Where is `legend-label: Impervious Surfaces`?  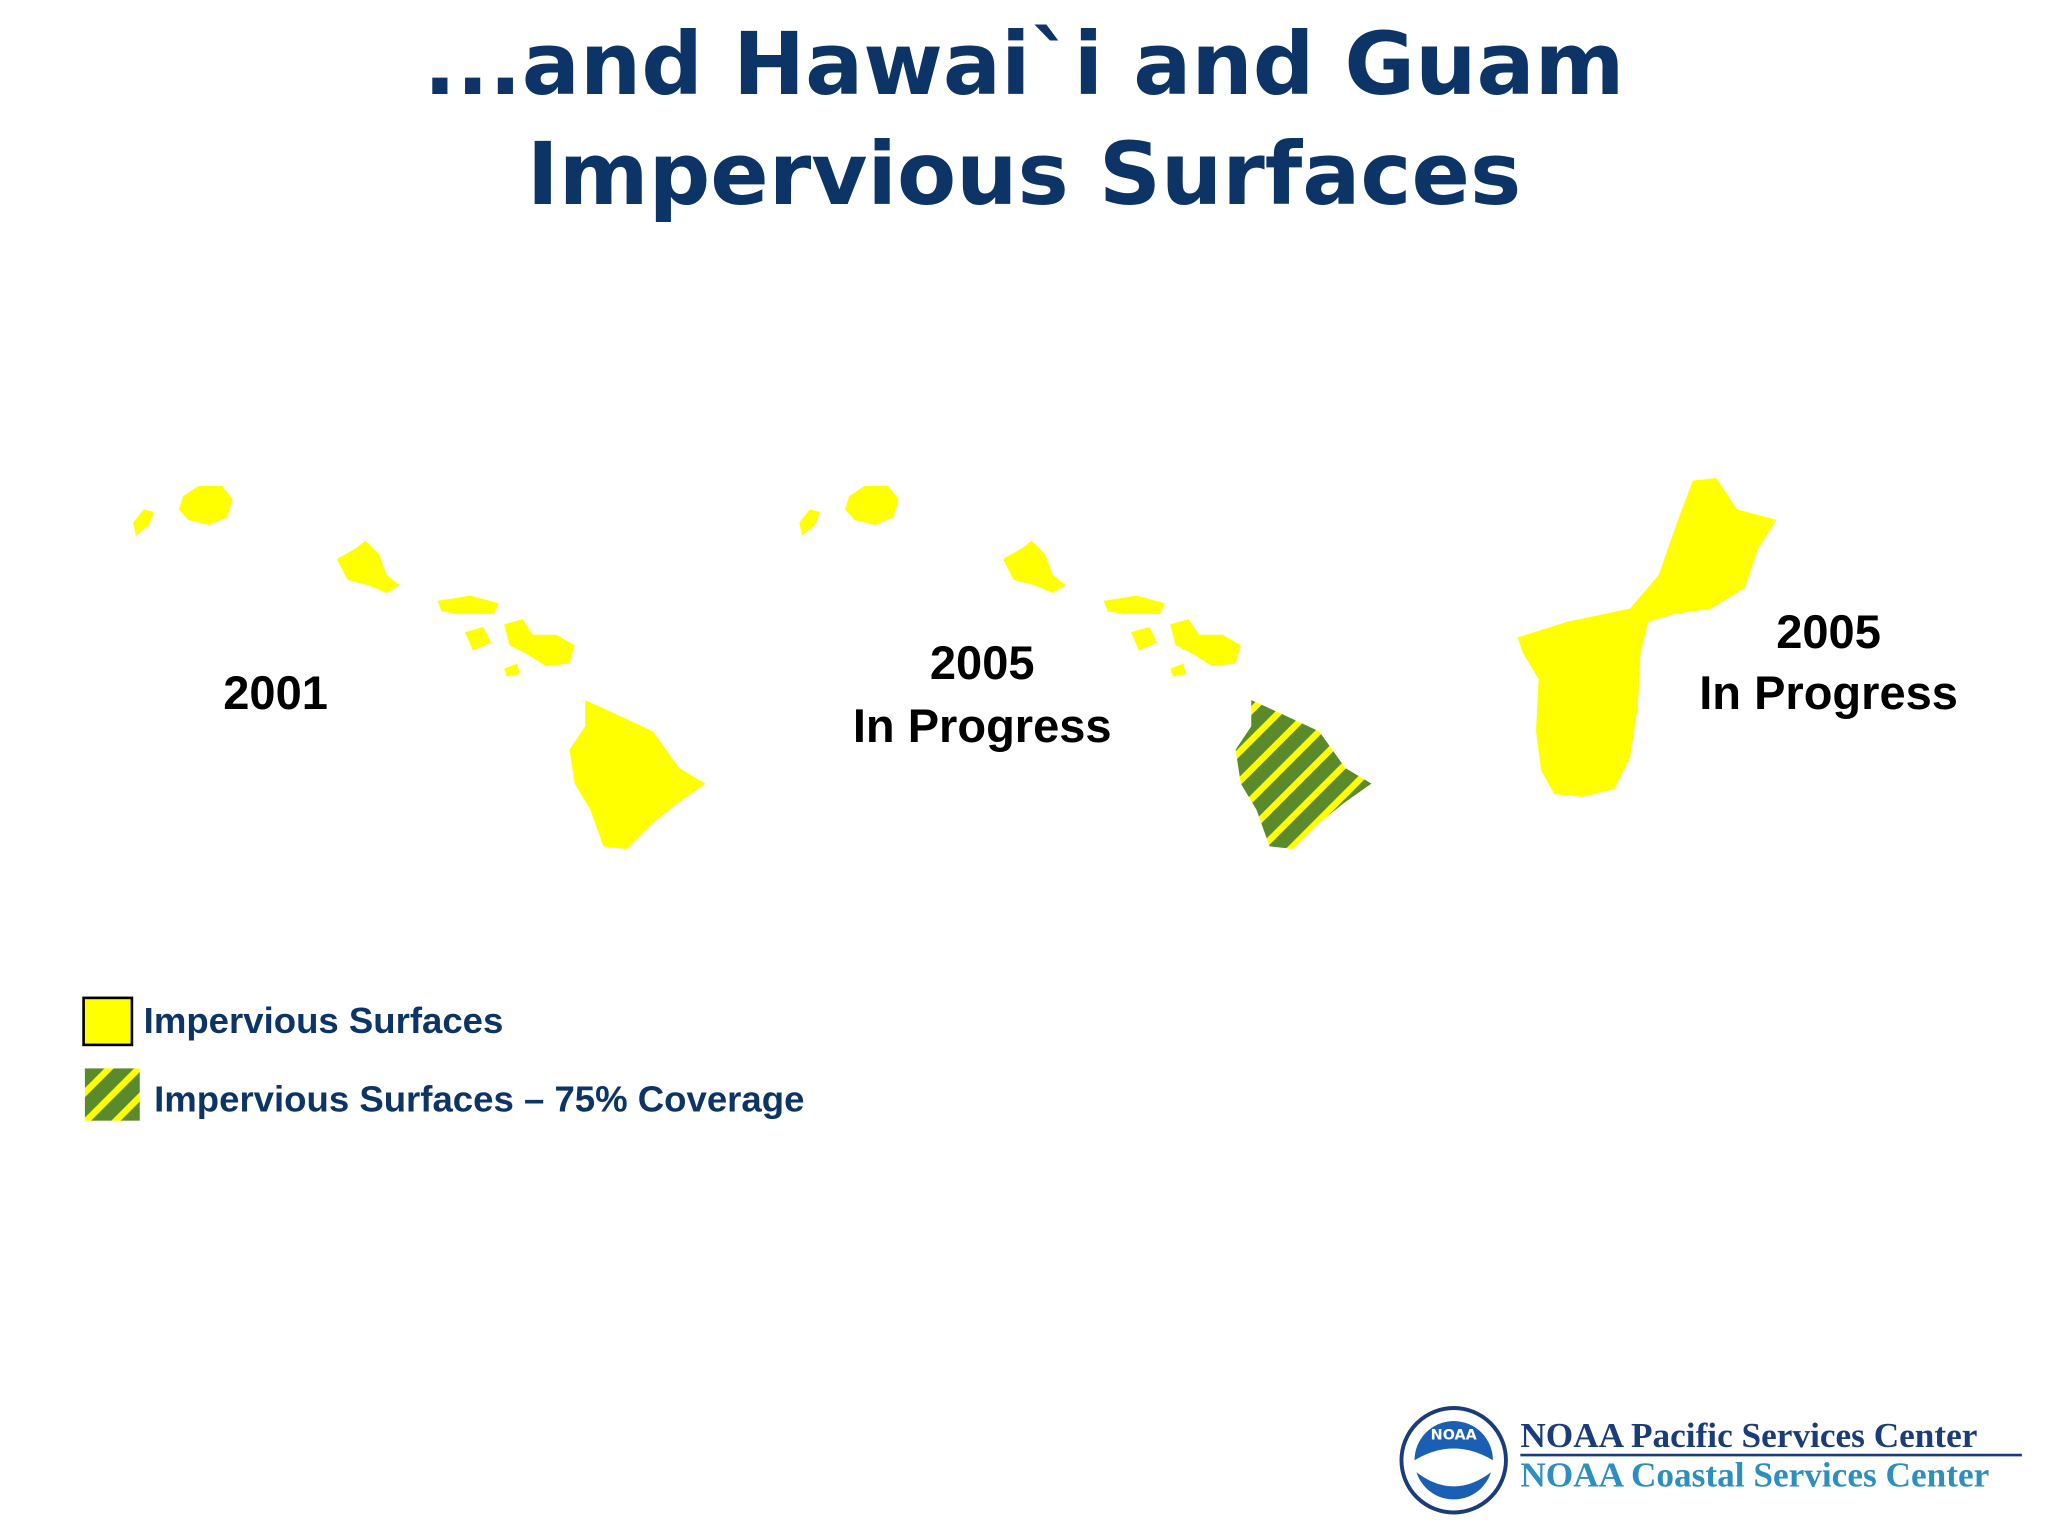
legend-label: Impervious Surfaces is located at coordinates (324, 1020).